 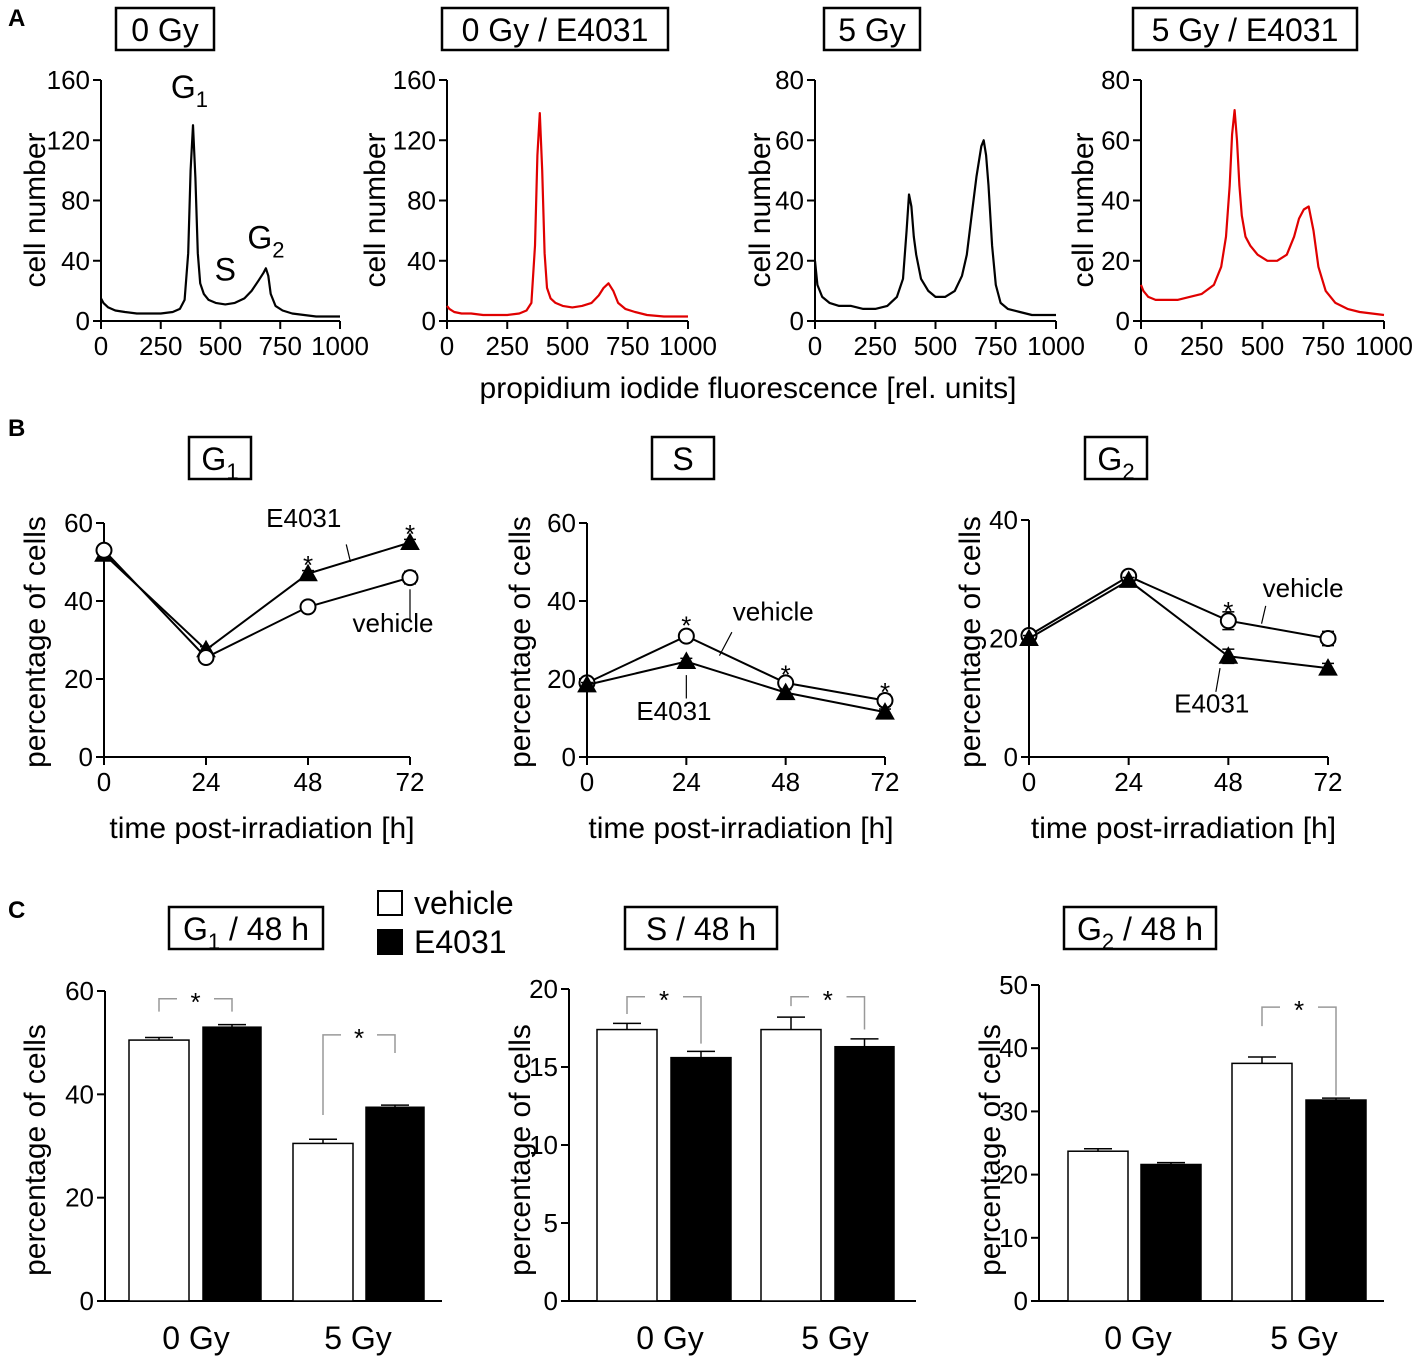 What do you see at coordinates (165, 29) in the screenshot?
I see `chart-a1-title-box` at bounding box center [165, 29].